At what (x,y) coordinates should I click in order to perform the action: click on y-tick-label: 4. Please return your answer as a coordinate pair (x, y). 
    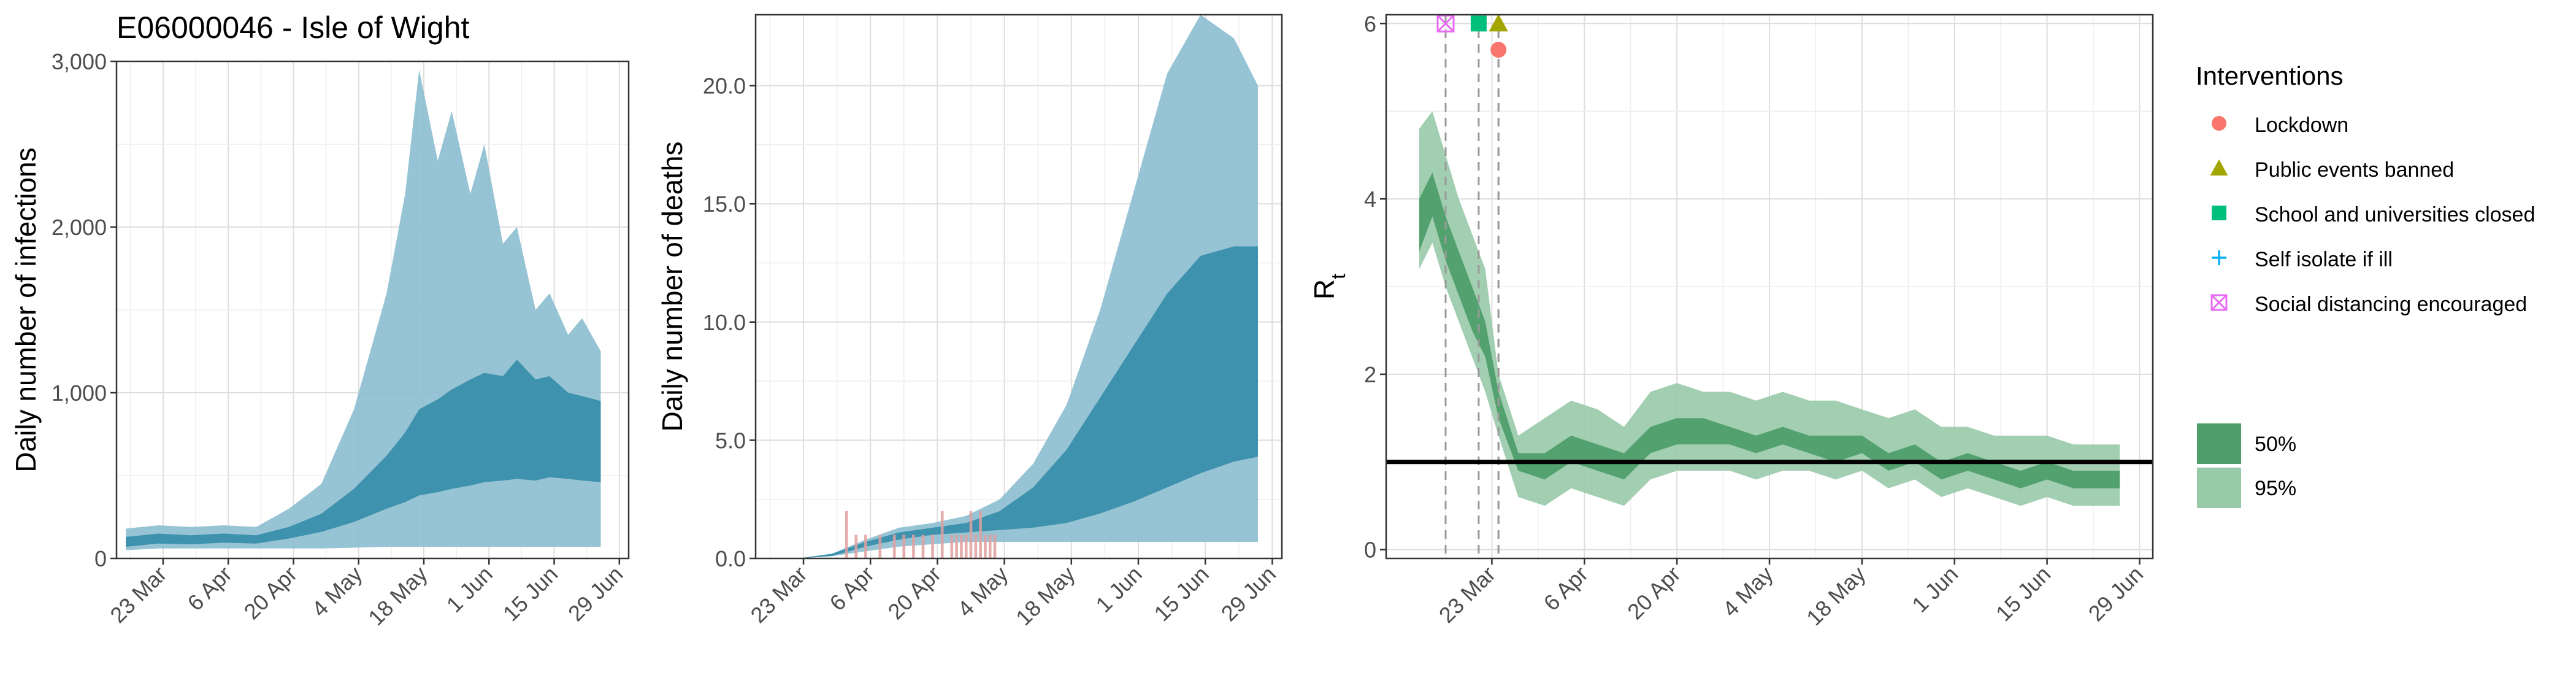
    Looking at the image, I should click on (1370, 199).